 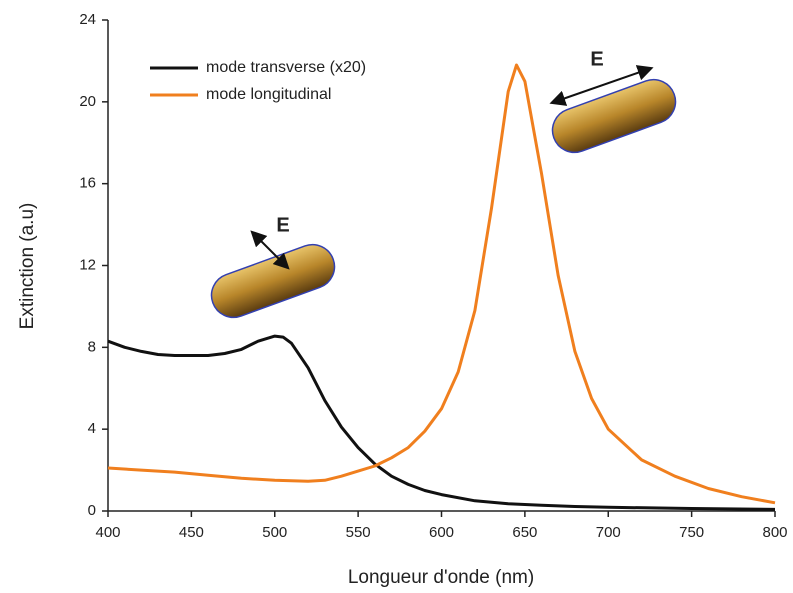 I want to click on x-tick-label: 750, so click(x=691, y=532).